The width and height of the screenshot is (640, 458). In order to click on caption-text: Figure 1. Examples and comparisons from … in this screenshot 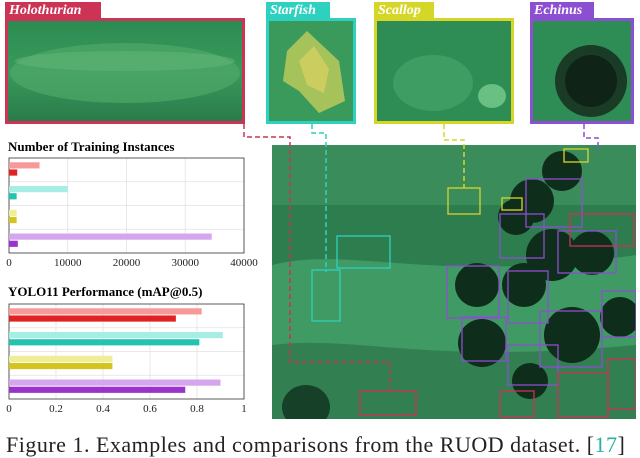, I will do `click(300, 444)`.